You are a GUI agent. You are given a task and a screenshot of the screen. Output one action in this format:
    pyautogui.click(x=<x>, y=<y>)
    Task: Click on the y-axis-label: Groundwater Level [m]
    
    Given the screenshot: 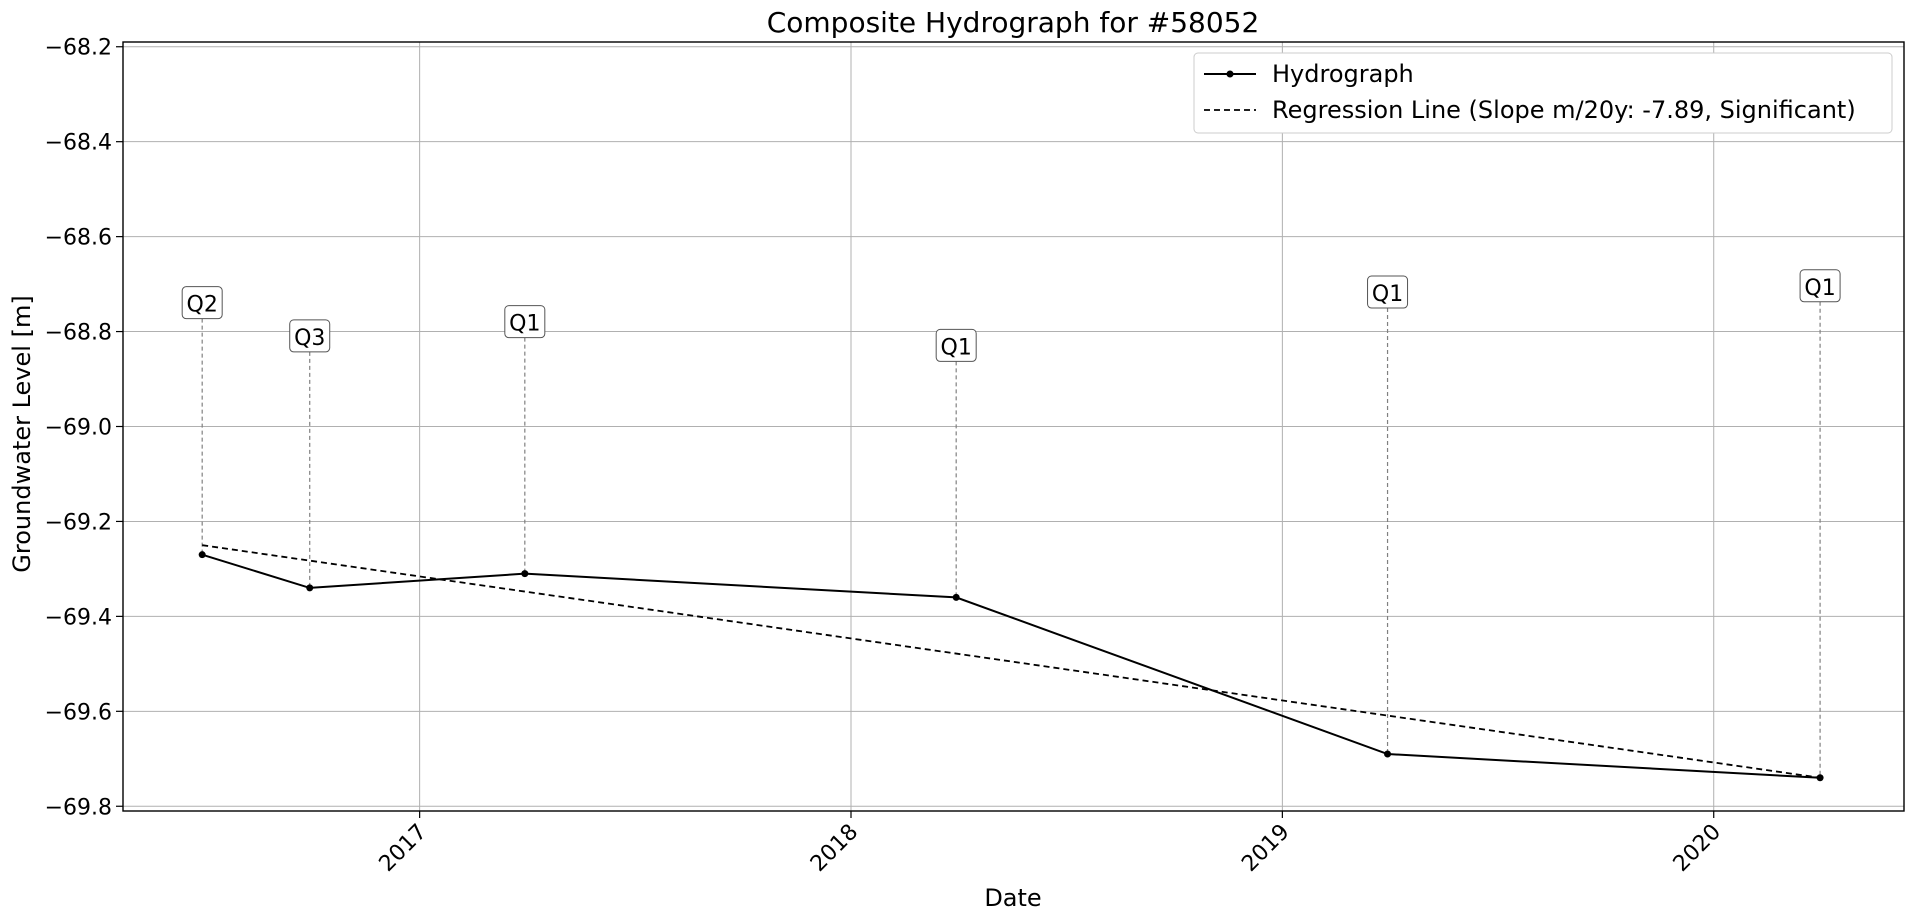 What is the action you would take?
    pyautogui.click(x=22, y=433)
    